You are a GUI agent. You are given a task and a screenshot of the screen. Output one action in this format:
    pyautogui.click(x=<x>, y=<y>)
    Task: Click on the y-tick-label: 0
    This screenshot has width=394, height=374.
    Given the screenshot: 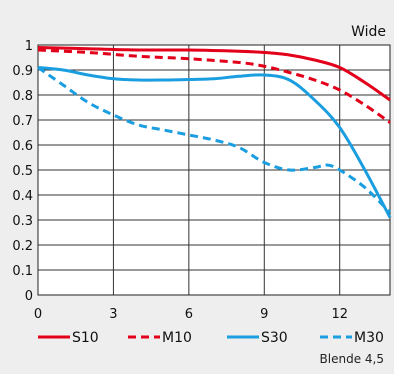 What is the action you would take?
    pyautogui.click(x=29, y=296)
    